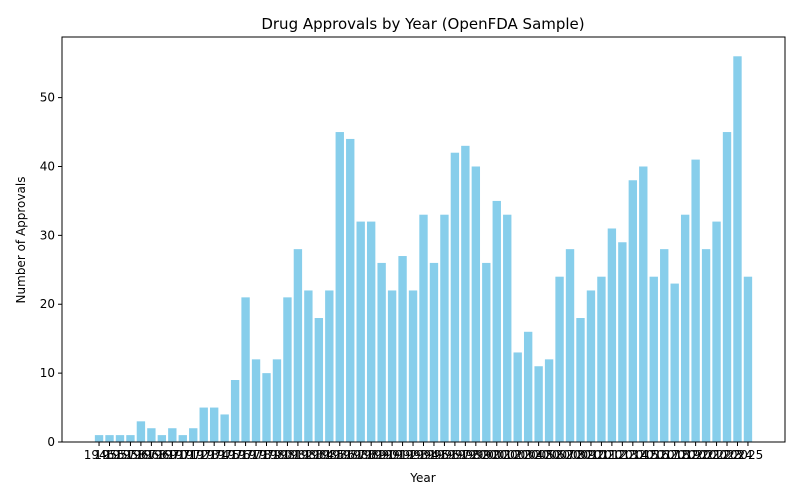 Image resolution: width=800 pixels, height=500 pixels. What do you see at coordinates (360, 455) in the screenshot?
I see `x-tick-label: 1988` at bounding box center [360, 455].